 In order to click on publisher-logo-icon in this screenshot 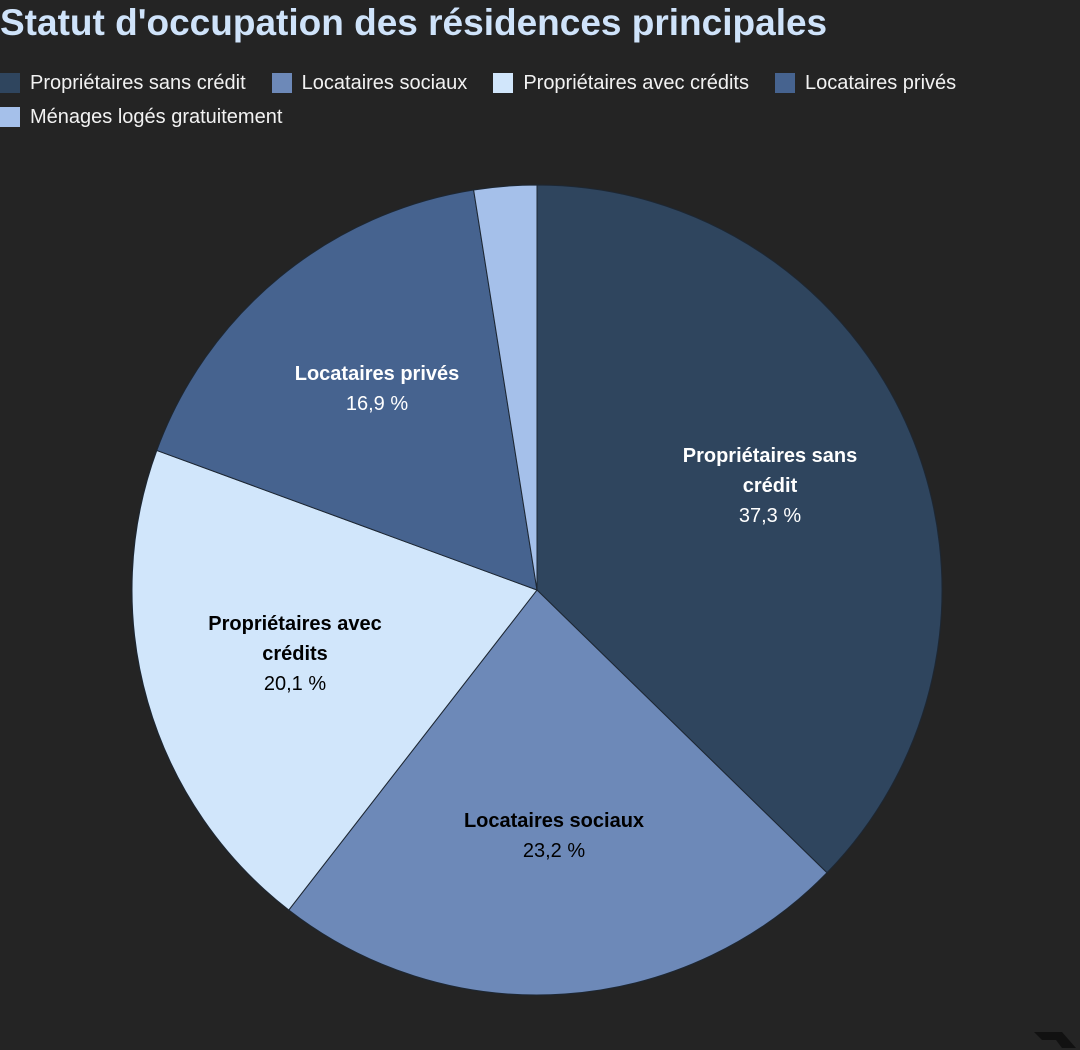, I will do `click(1055, 1040)`.